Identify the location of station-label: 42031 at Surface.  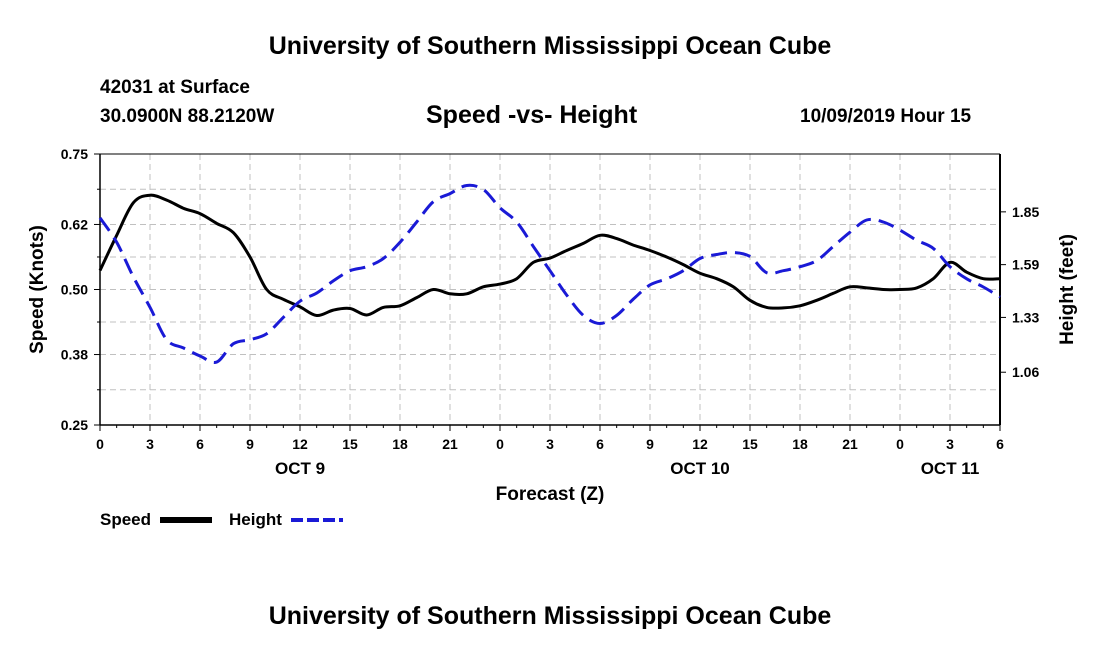
(175, 87).